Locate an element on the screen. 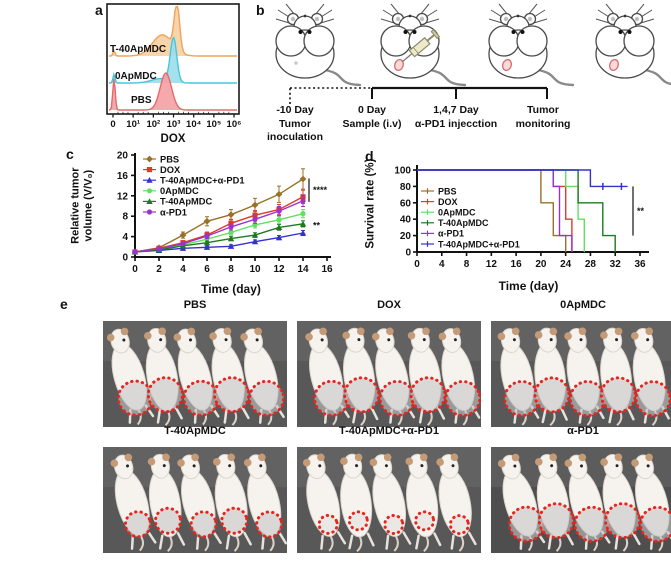  x-axis-title: Time (day) is located at coordinates (529, 286).